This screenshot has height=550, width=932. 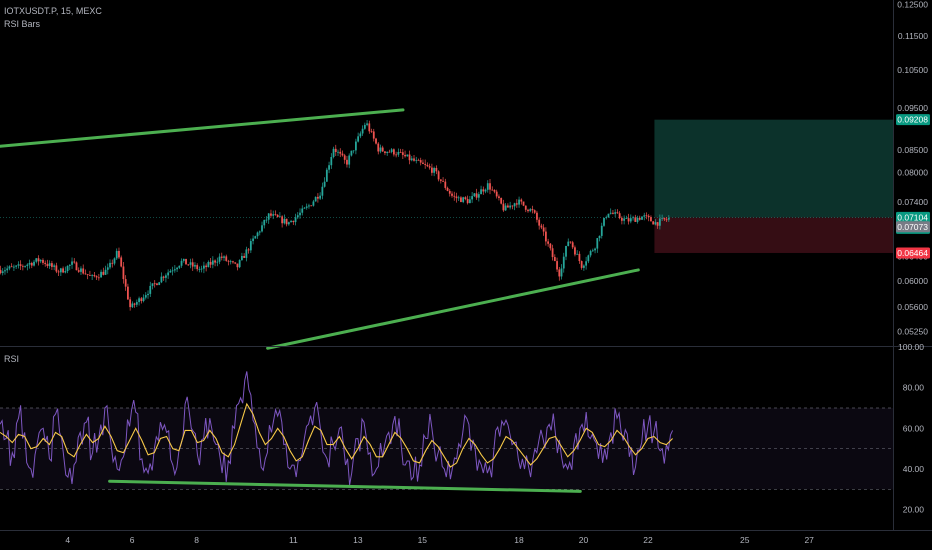 I want to click on rsi-tick-label: 40.00, so click(x=914, y=469).